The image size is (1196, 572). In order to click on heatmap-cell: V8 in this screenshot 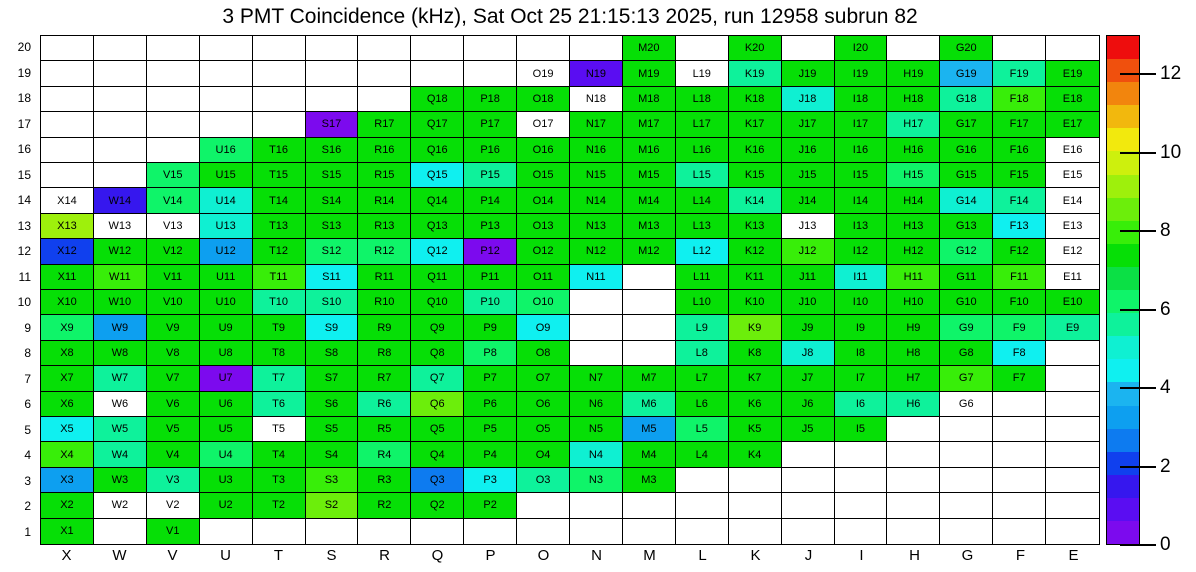, I will do `click(173, 353)`.